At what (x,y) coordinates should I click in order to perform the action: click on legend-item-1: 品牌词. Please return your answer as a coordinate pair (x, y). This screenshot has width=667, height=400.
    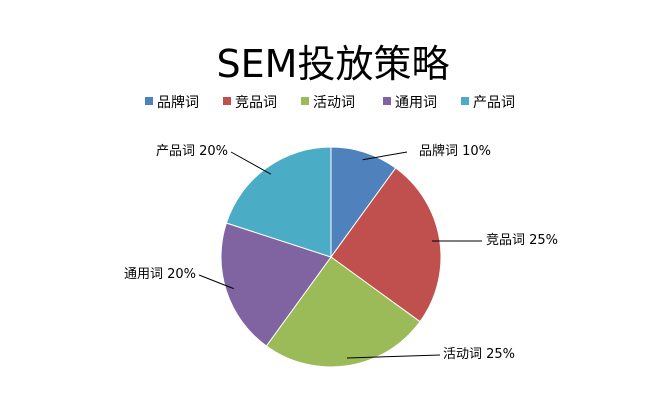
    Looking at the image, I should click on (172, 102).